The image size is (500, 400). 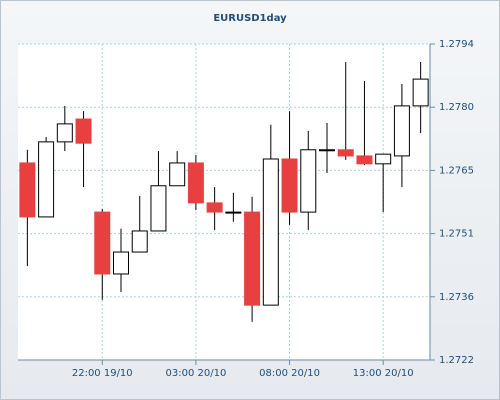 I want to click on x-tick-label: 03:00 20/10, so click(x=195, y=373).